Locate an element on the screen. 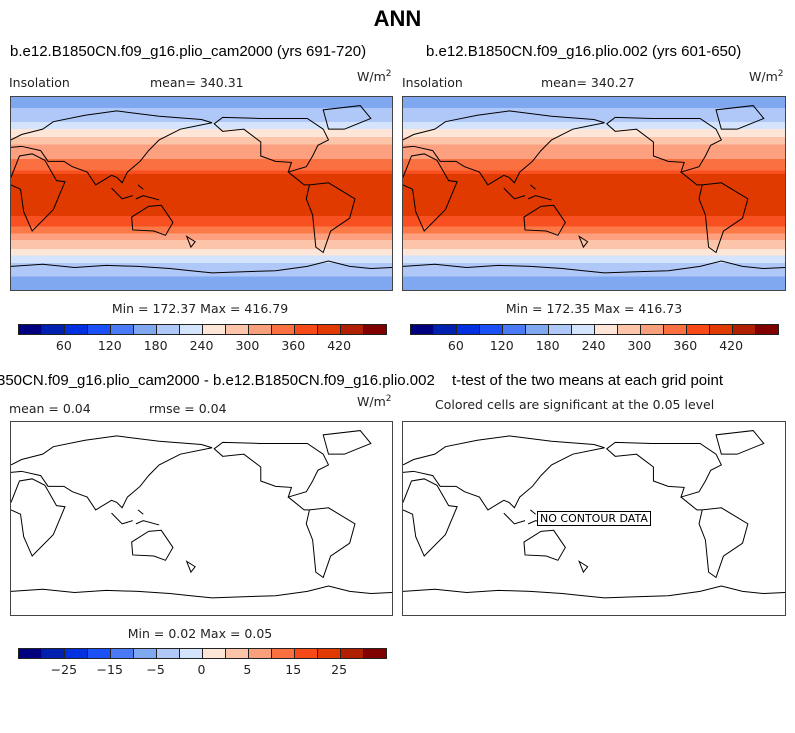 Image resolution: width=795 pixels, height=733 pixels. panel1-map is located at coordinates (201, 193).